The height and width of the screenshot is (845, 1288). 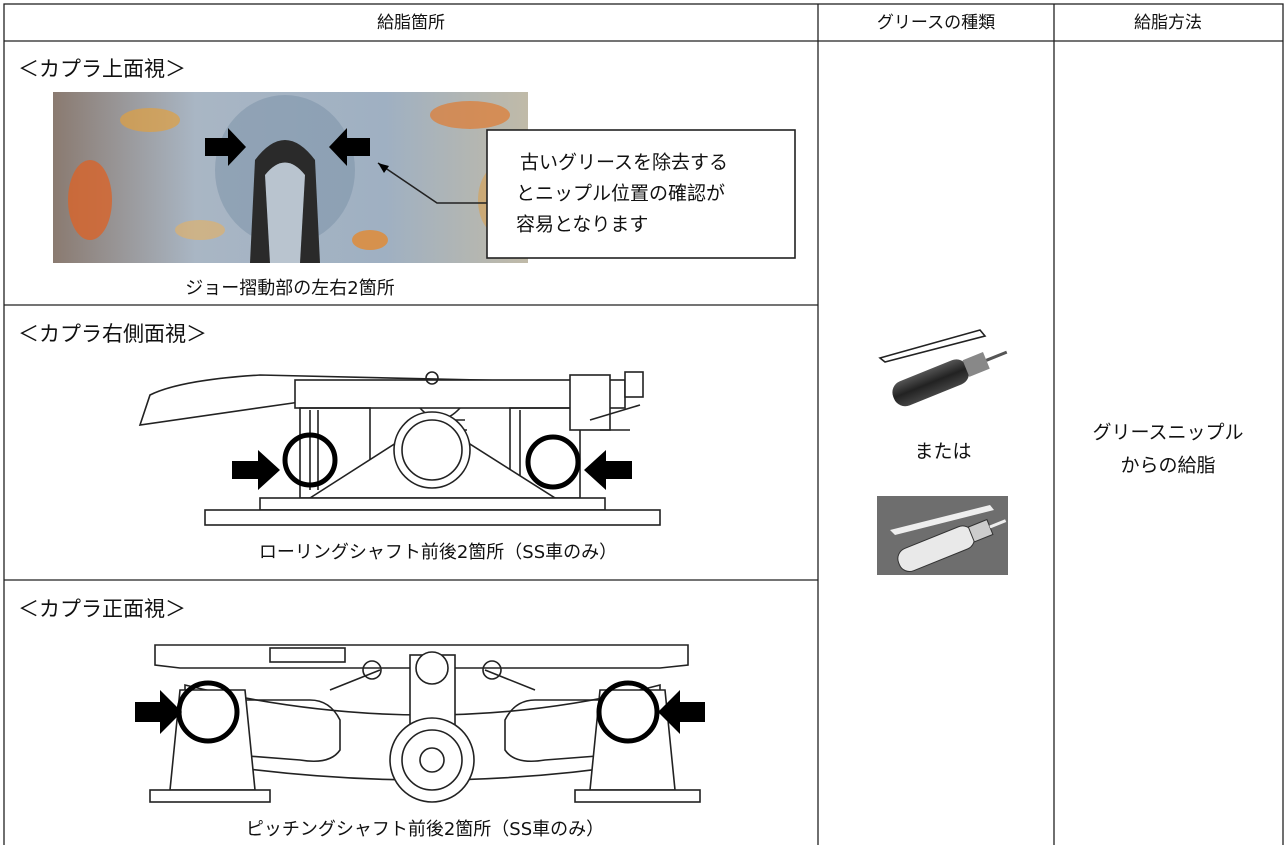 What do you see at coordinates (425, 829) in the screenshot?
I see `caption: ピッチングシャフト前後2箇所（SS車のみ）` at bounding box center [425, 829].